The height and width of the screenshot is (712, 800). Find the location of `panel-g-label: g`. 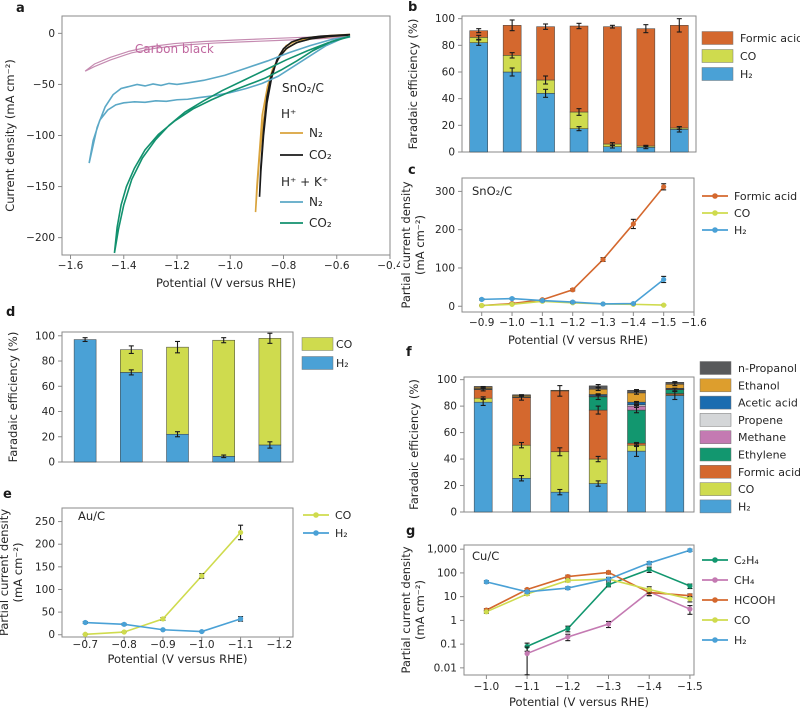

panel-g-label: g is located at coordinates (411, 531).